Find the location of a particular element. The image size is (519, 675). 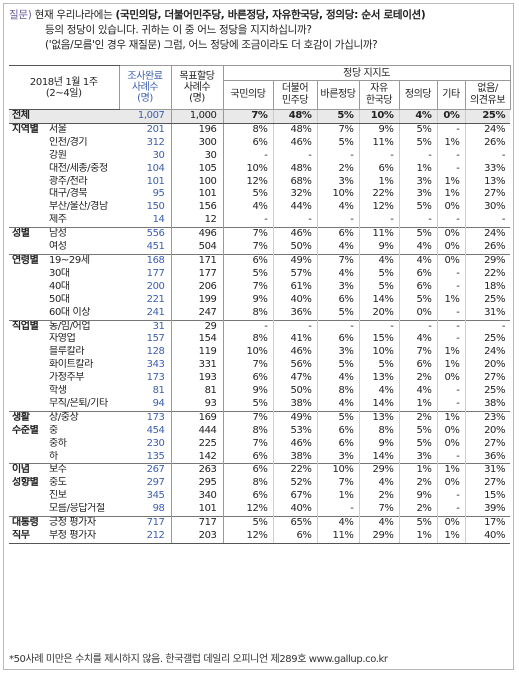

party-value: 47% is located at coordinates (295, 379).